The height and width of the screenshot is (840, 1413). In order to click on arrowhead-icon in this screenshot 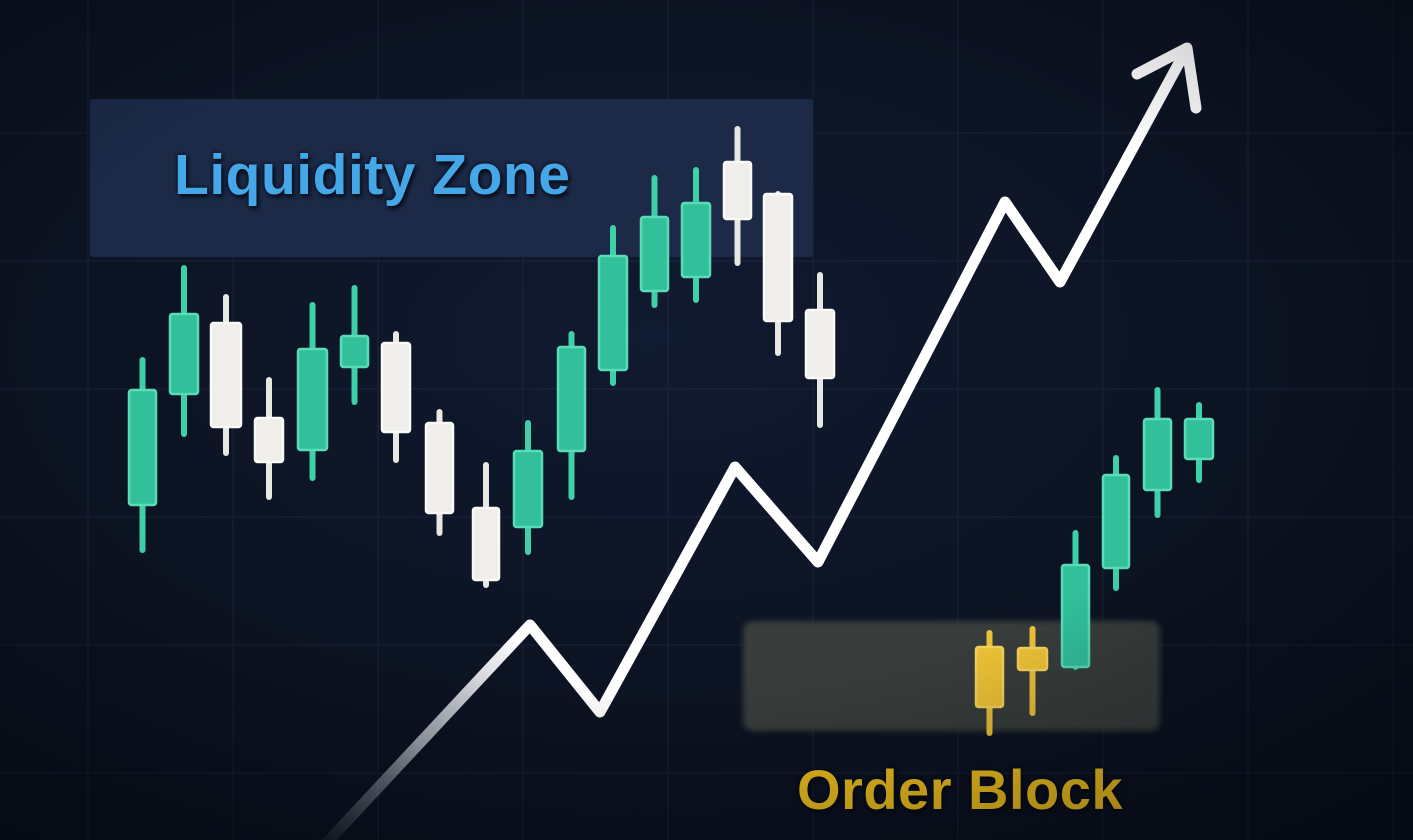, I will do `click(1166, 78)`.